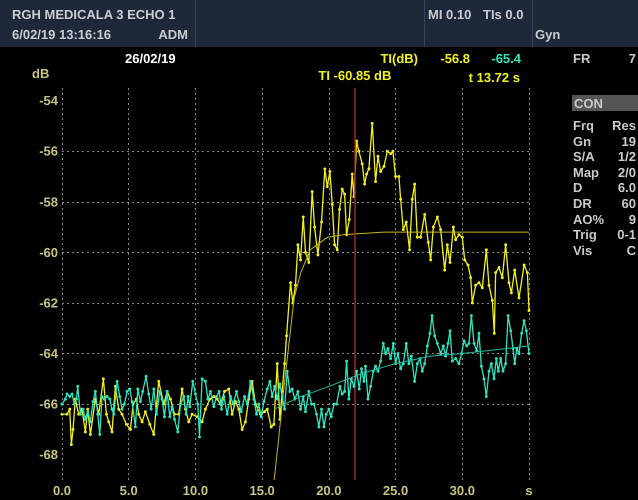  What do you see at coordinates (455, 58) in the screenshot?
I see `text: -56.8` at bounding box center [455, 58].